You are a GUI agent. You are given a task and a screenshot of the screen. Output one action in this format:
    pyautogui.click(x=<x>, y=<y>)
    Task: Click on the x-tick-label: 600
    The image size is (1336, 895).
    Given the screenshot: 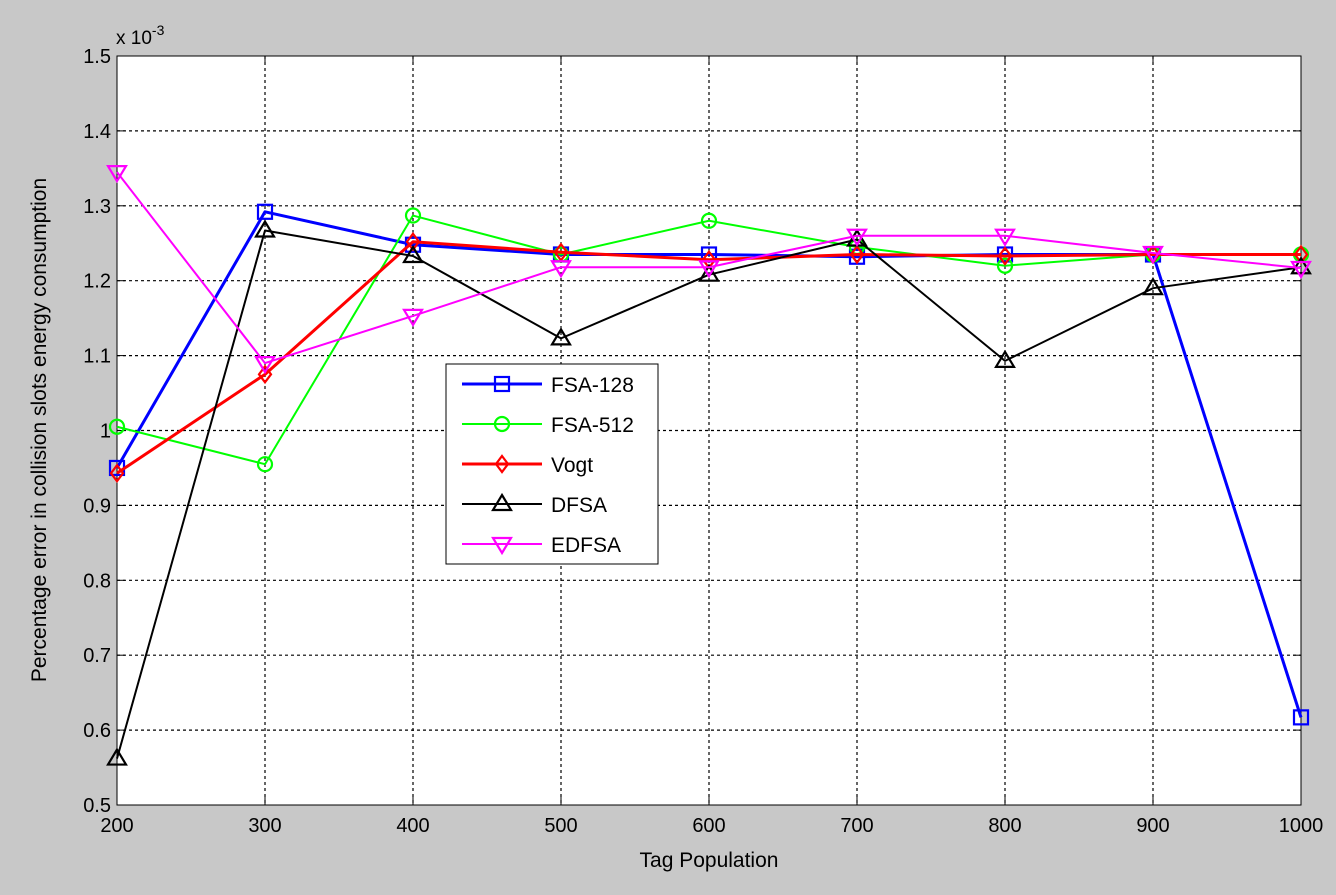 What is the action you would take?
    pyautogui.click(x=708, y=826)
    